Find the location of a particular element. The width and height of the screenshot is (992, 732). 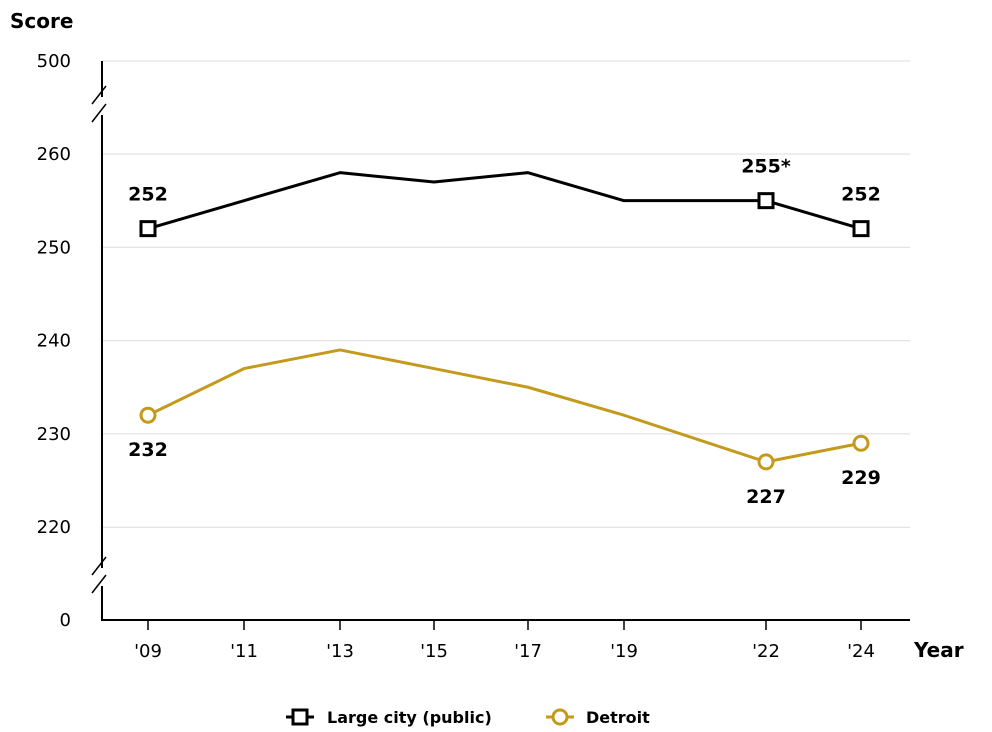

y-tick-label: 500 is located at coordinates (54, 61).